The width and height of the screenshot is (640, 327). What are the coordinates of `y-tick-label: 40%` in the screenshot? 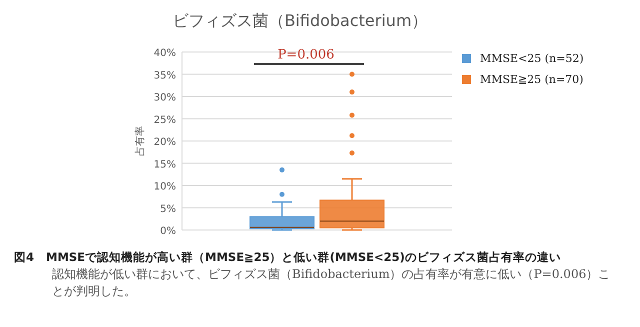 It's located at (165, 53).